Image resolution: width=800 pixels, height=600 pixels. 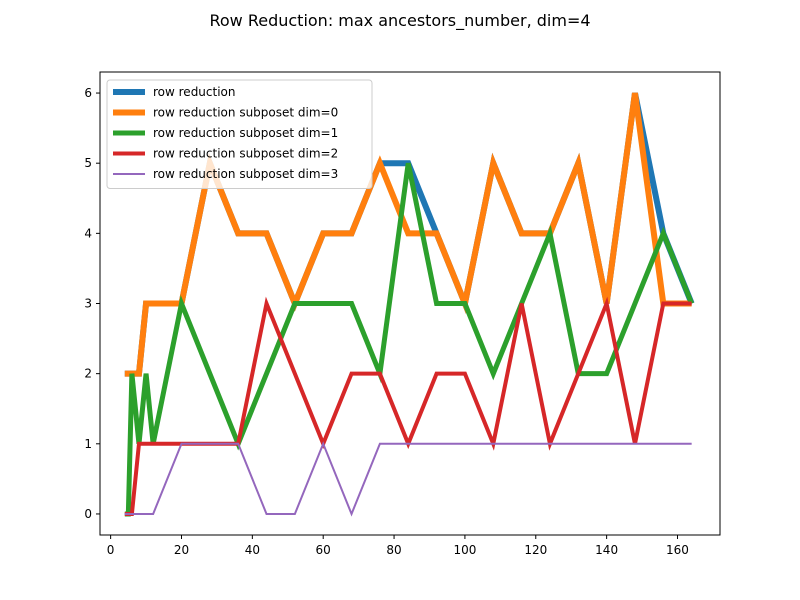 What do you see at coordinates (245, 154) in the screenshot?
I see `legend-label-3: row reduction subposet dim=2` at bounding box center [245, 154].